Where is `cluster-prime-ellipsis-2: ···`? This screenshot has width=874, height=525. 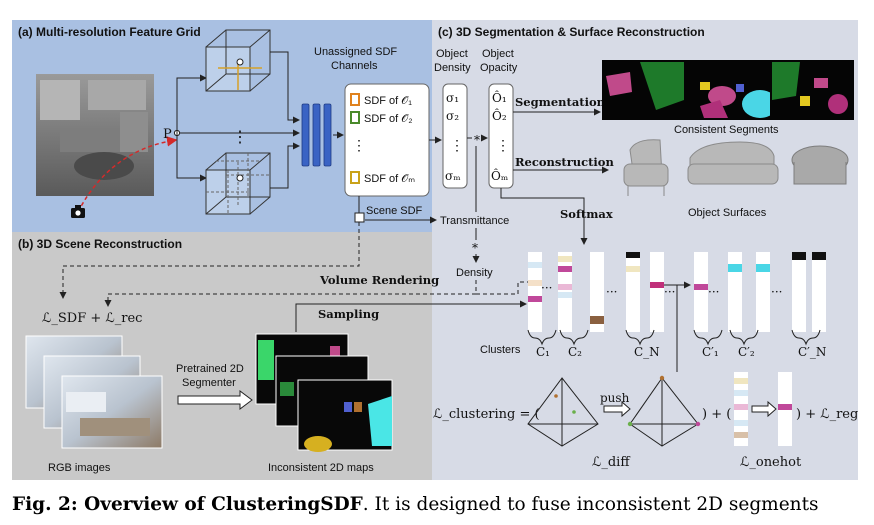 cluster-prime-ellipsis-2: ··· is located at coordinates (776, 292).